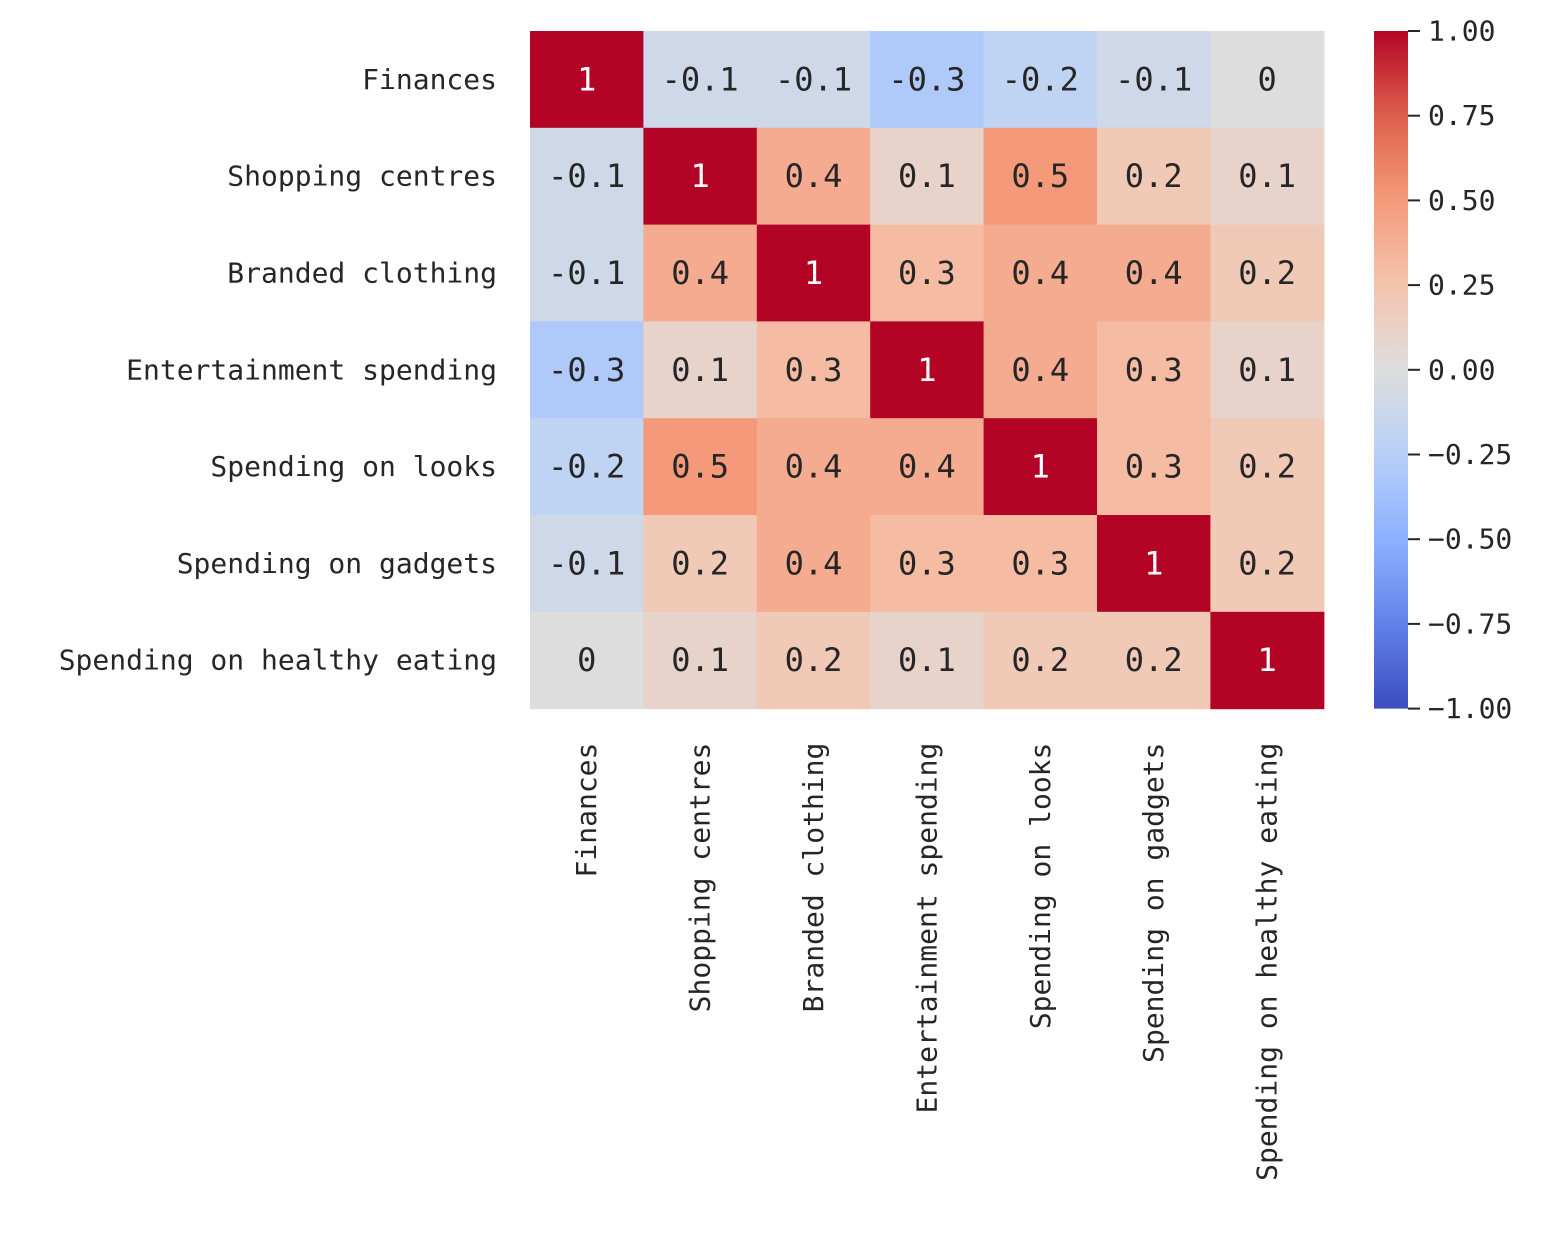  I want to click on colorbar-tick-label: 0.25, so click(1461, 285).